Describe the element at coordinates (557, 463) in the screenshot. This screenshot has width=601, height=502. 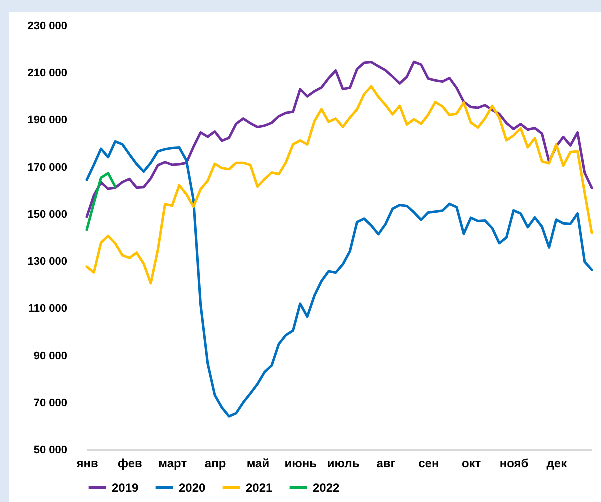
I see `x-tick-label: дек` at that location.